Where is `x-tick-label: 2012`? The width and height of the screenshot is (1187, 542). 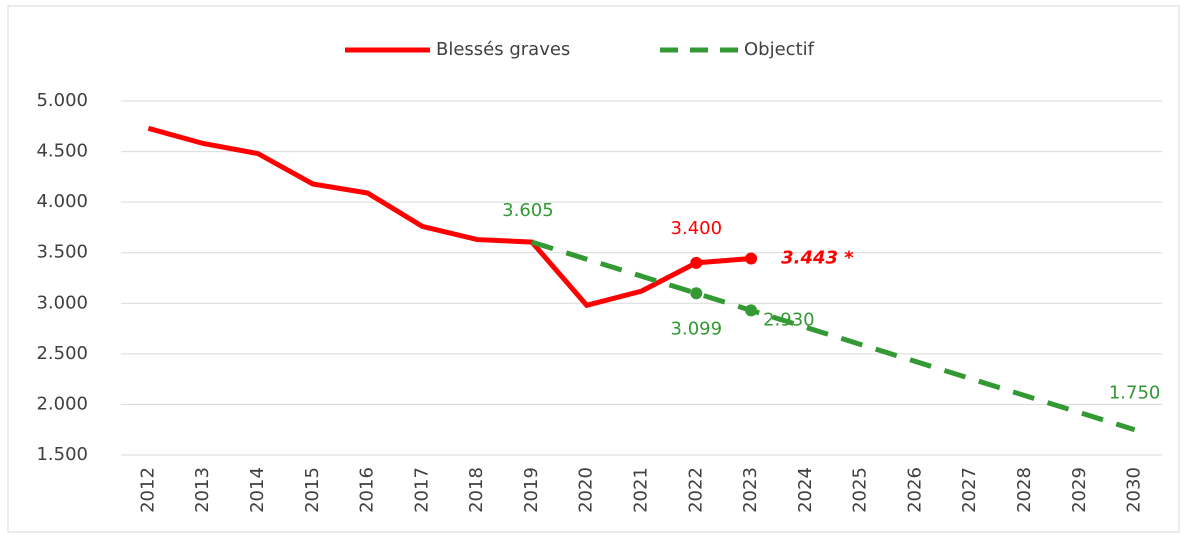 x-tick-label: 2012 is located at coordinates (147, 490).